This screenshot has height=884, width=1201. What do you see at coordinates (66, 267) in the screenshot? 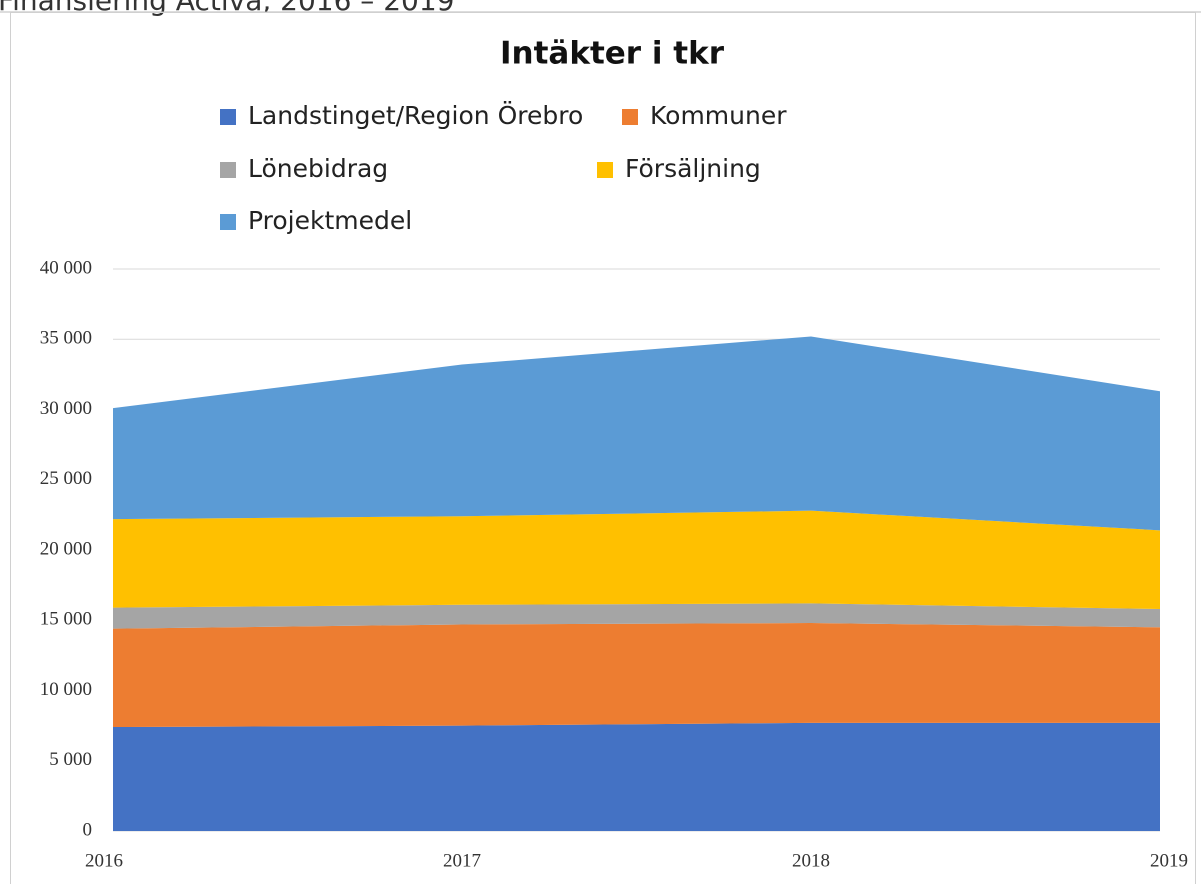
I see `y-tick-label: 40 000` at bounding box center [66, 267].